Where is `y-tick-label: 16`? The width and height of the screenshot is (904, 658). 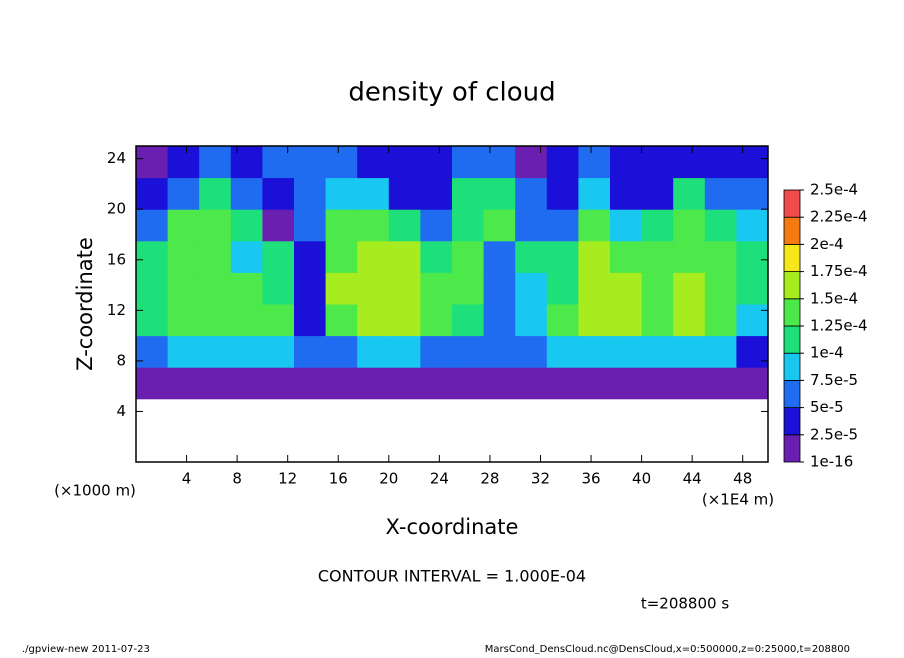 y-tick-label: 16 is located at coordinates (116, 259).